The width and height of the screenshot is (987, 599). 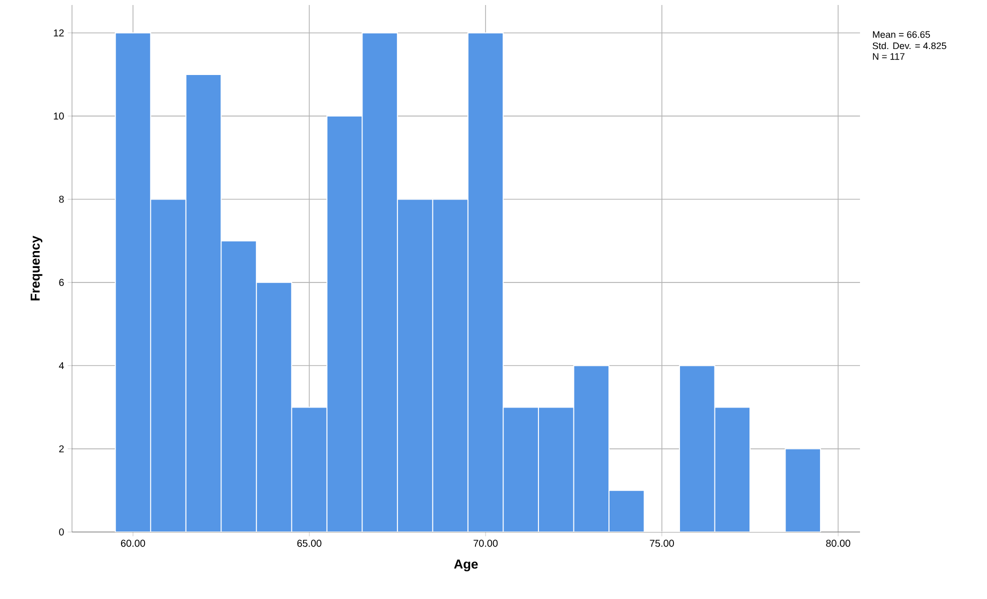 I want to click on y-tick-label: 12, so click(x=59, y=32).